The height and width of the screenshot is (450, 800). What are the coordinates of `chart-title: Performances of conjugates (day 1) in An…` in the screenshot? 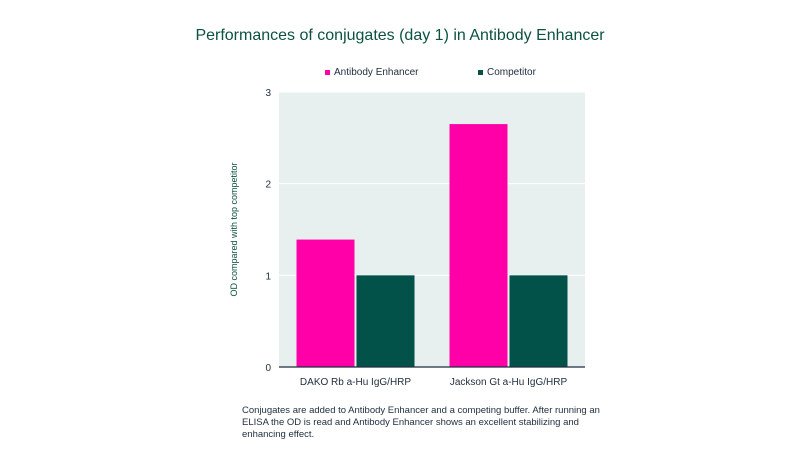 It's located at (400, 35).